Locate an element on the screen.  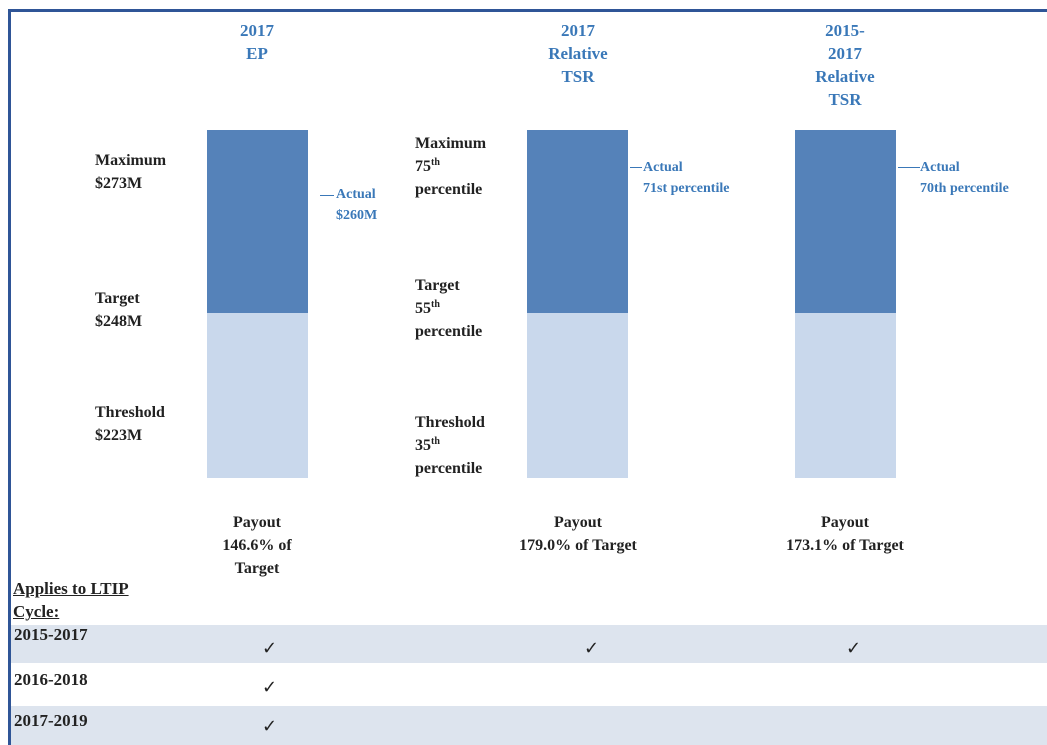
cycle-label: 2015-2017 is located at coordinates (51, 634).